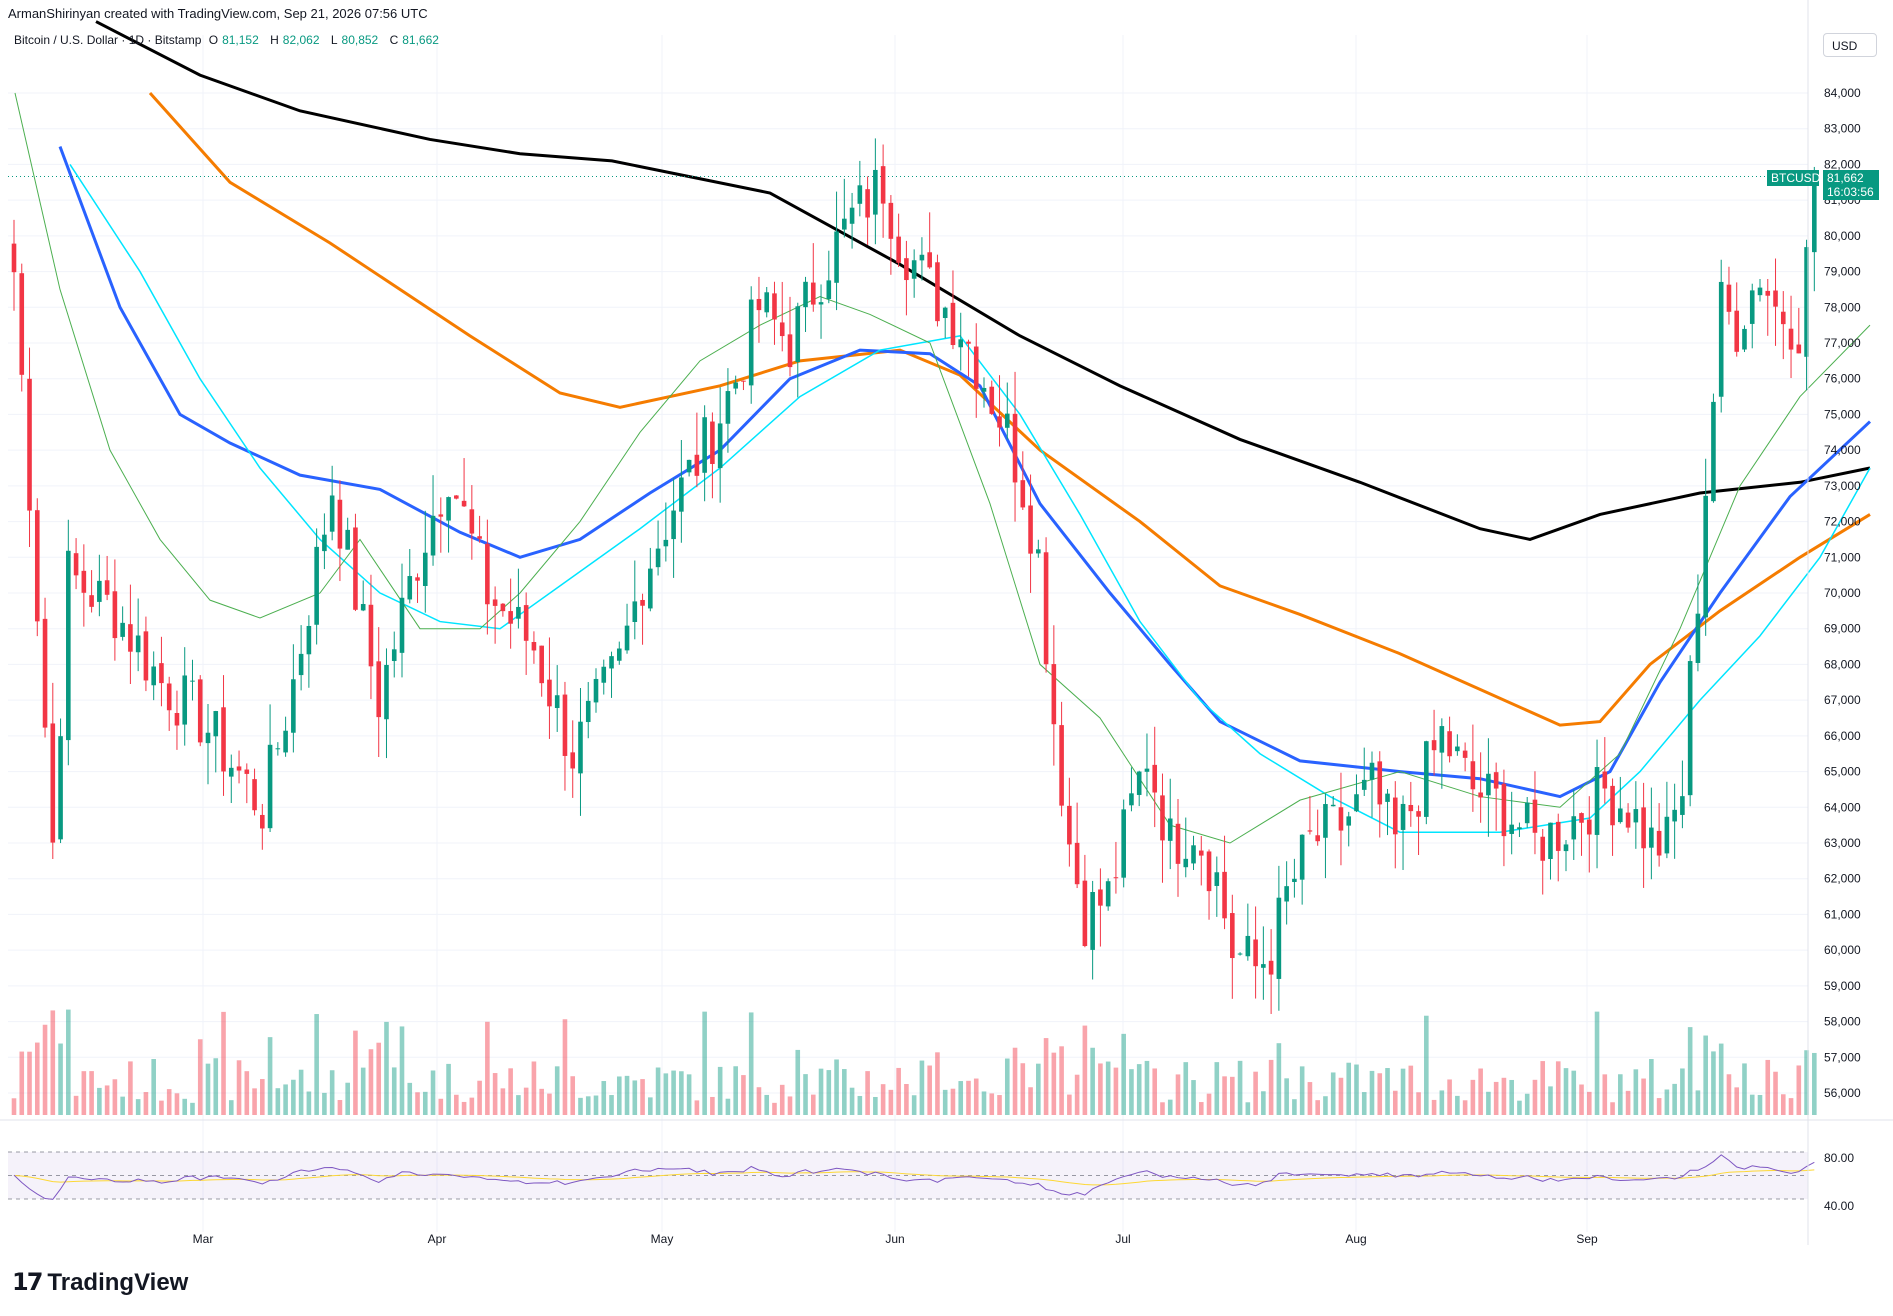 This screenshot has height=1316, width=1893. I want to click on price-tick-label: 74,000, so click(1842, 450).